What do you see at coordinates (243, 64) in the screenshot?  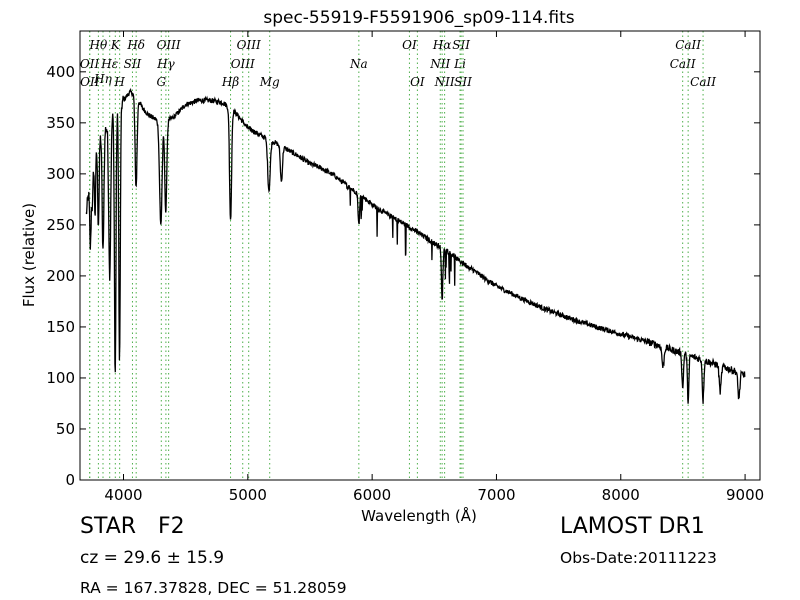 I see `line-label-13: OIII` at bounding box center [243, 64].